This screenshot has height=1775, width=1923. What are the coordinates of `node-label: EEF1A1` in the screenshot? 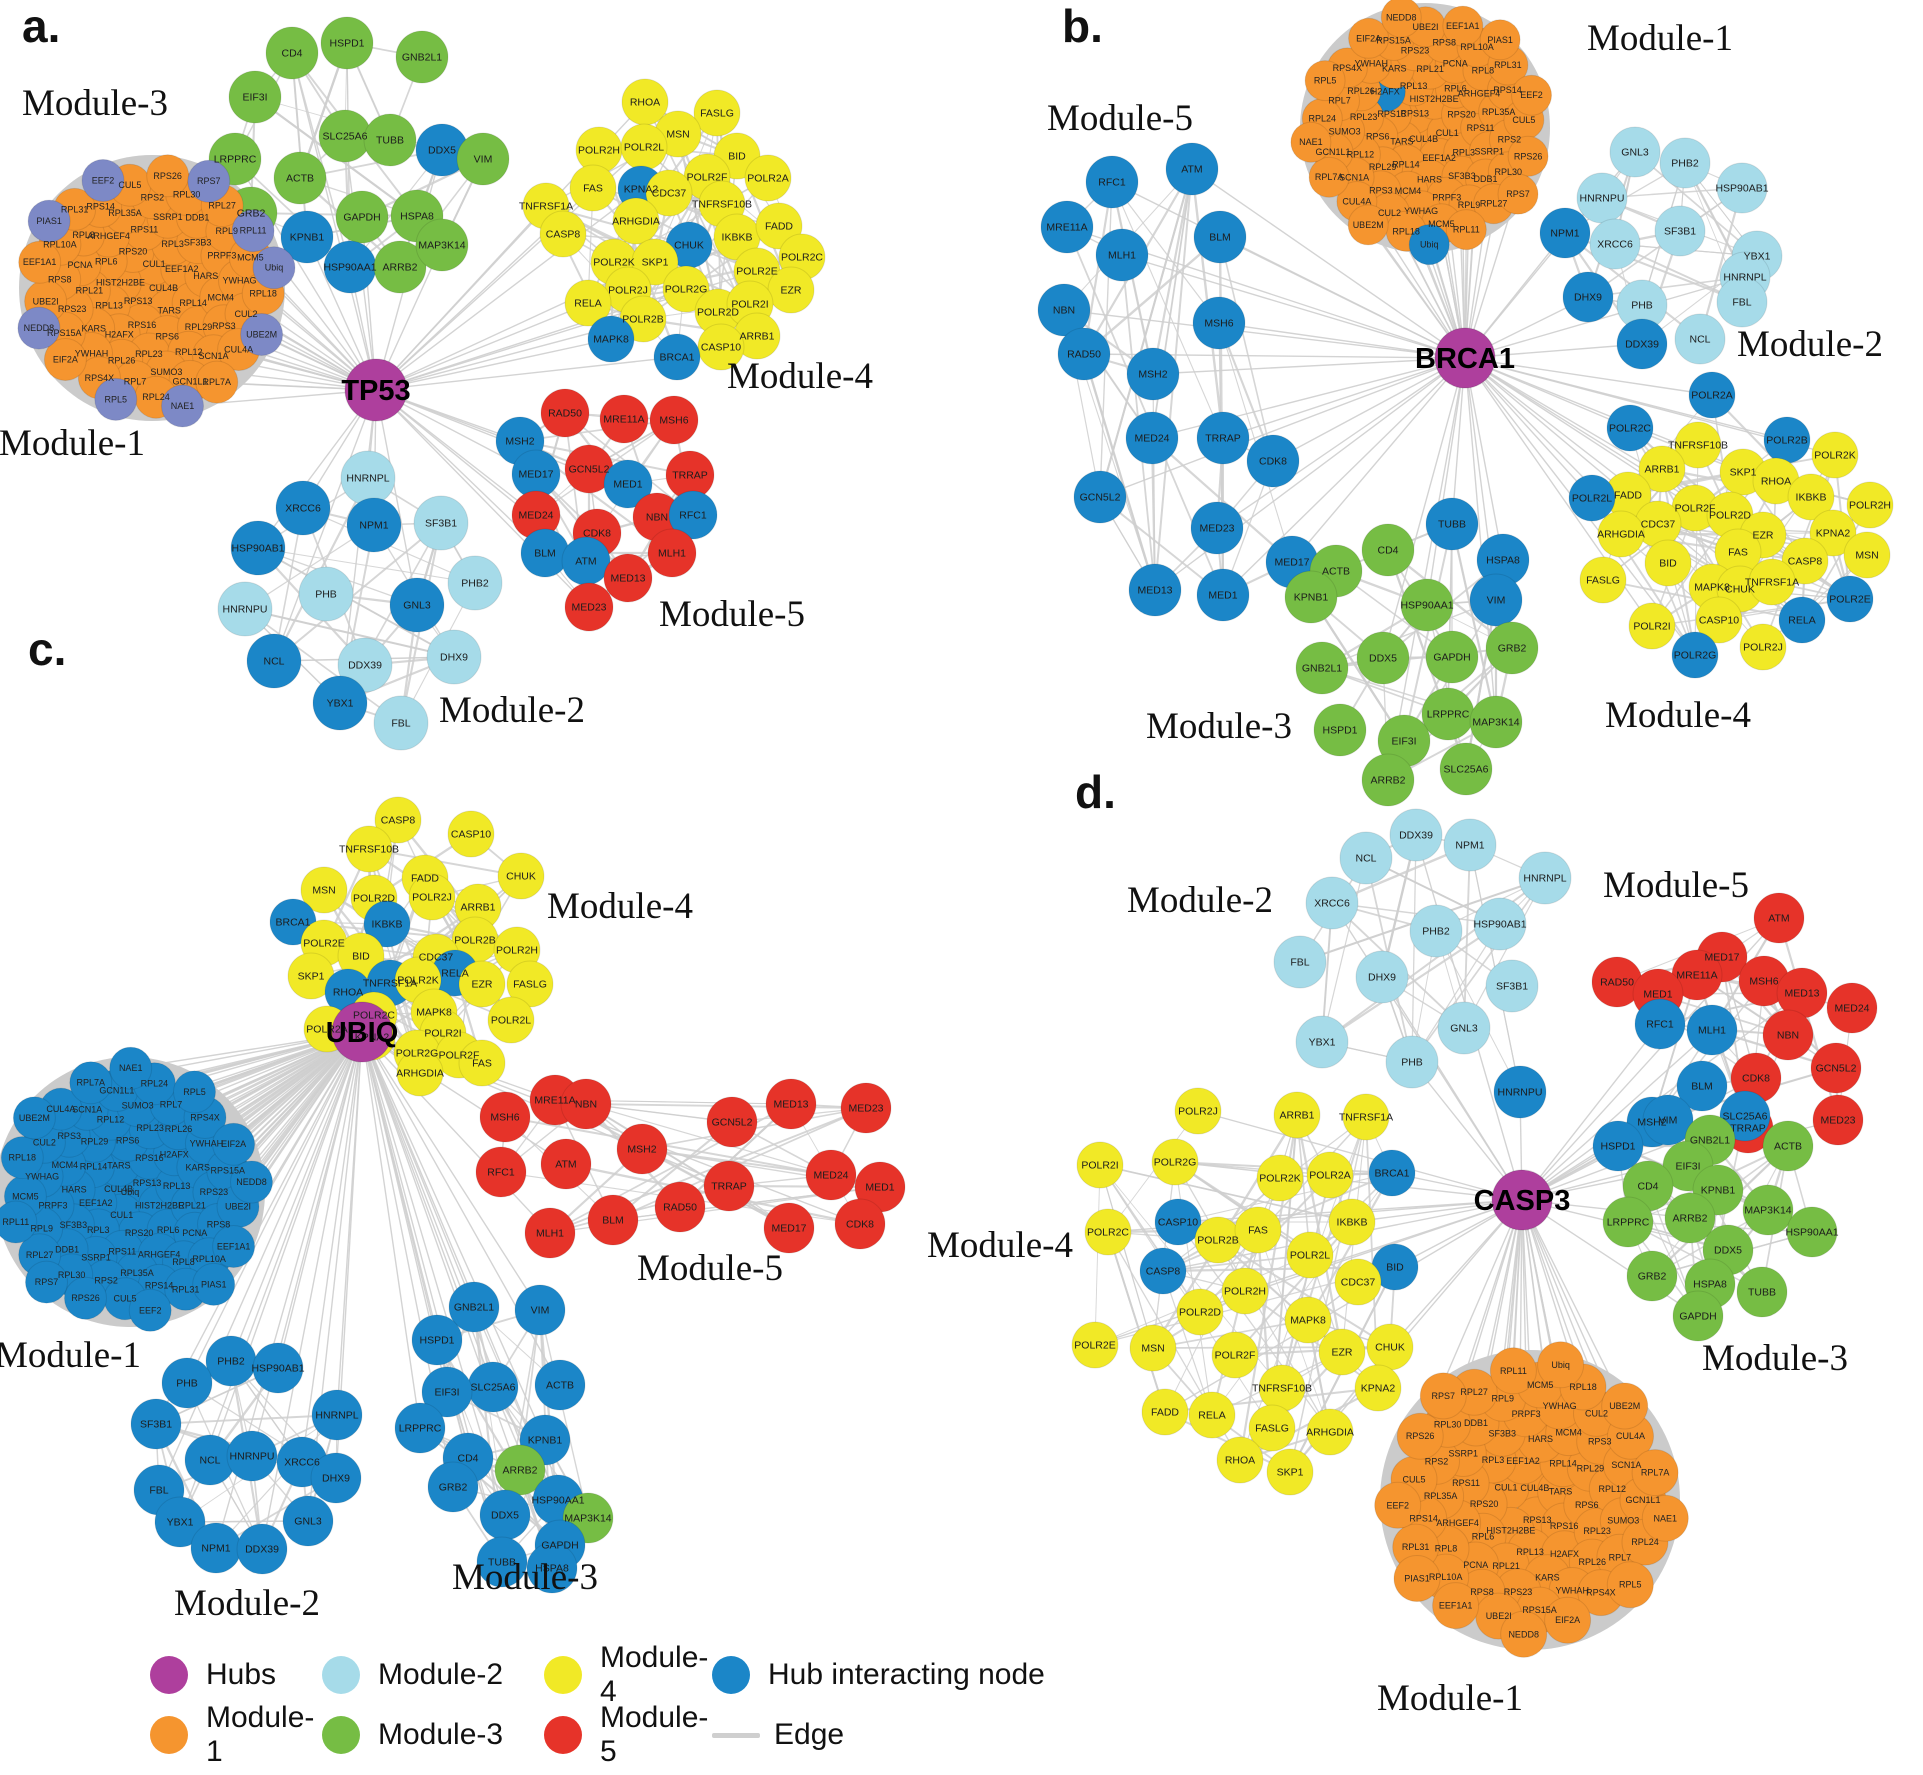 It's located at (40, 262).